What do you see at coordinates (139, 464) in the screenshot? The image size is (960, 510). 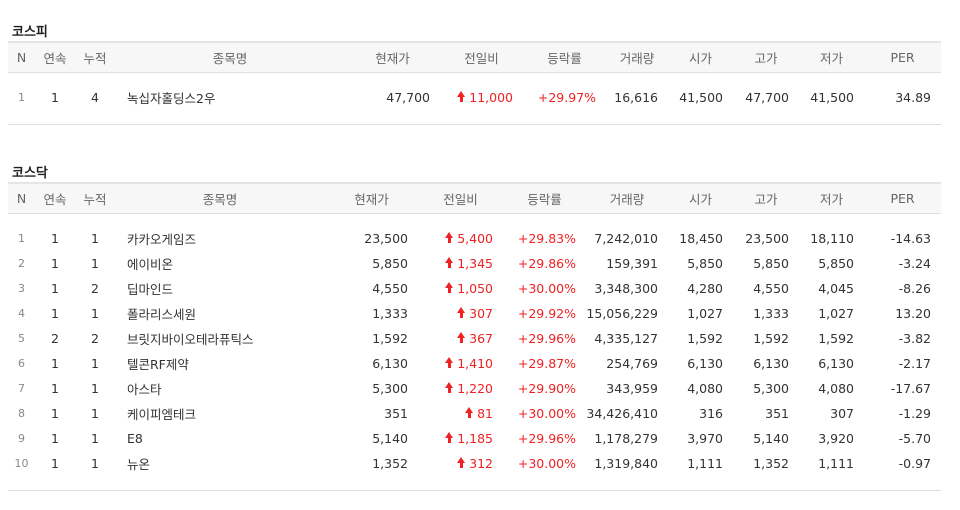 I see `cell-name: 뉴온` at bounding box center [139, 464].